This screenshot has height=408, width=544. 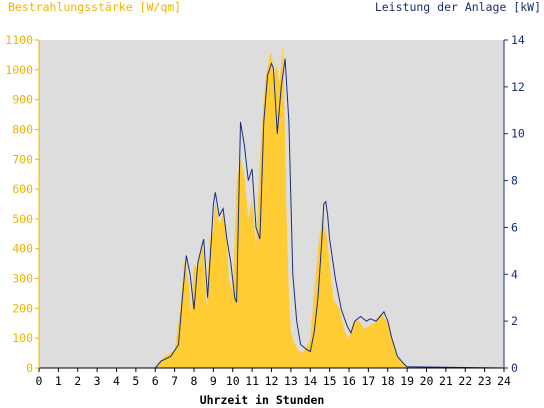 I want to click on left-tick-label: 200, so click(x=22, y=308).